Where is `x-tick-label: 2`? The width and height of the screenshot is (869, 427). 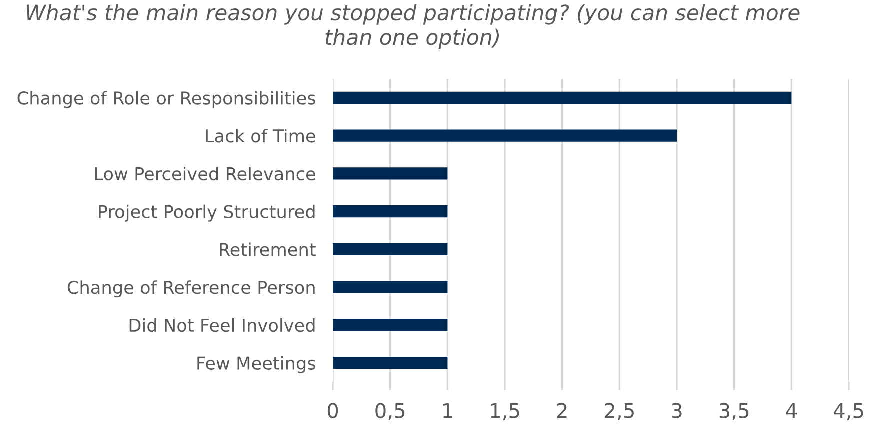
x-tick-label: 2 is located at coordinates (562, 410).